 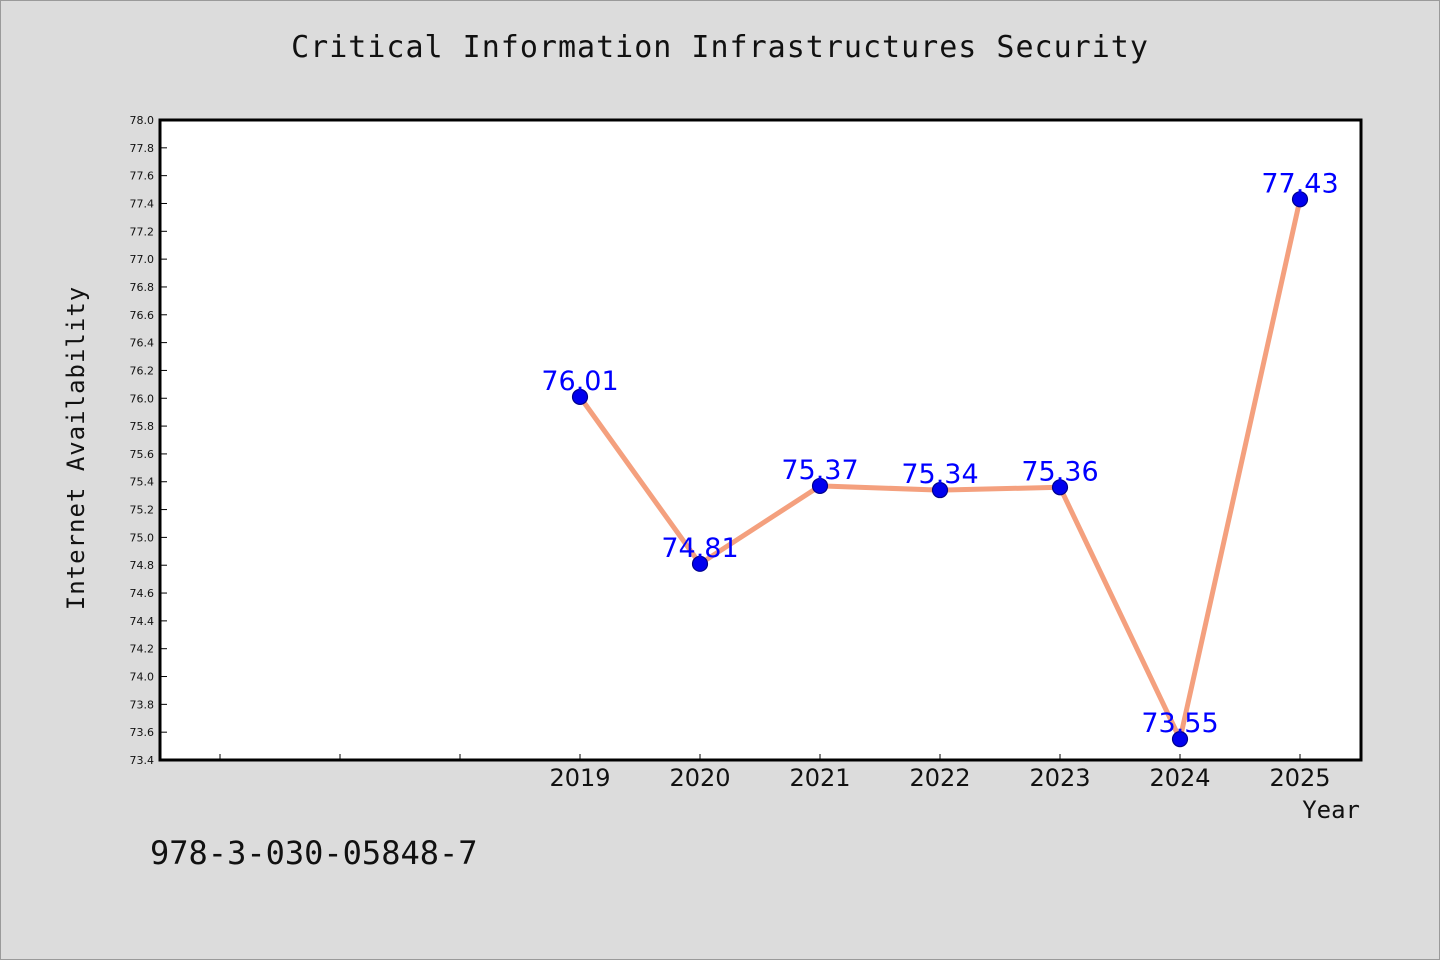 What do you see at coordinates (579, 778) in the screenshot?
I see `x-tick-label: 2019` at bounding box center [579, 778].